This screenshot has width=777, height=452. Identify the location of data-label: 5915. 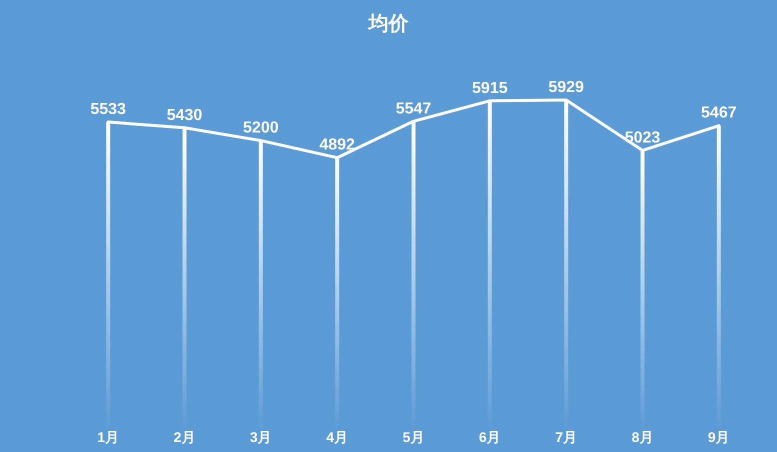
(490, 88).